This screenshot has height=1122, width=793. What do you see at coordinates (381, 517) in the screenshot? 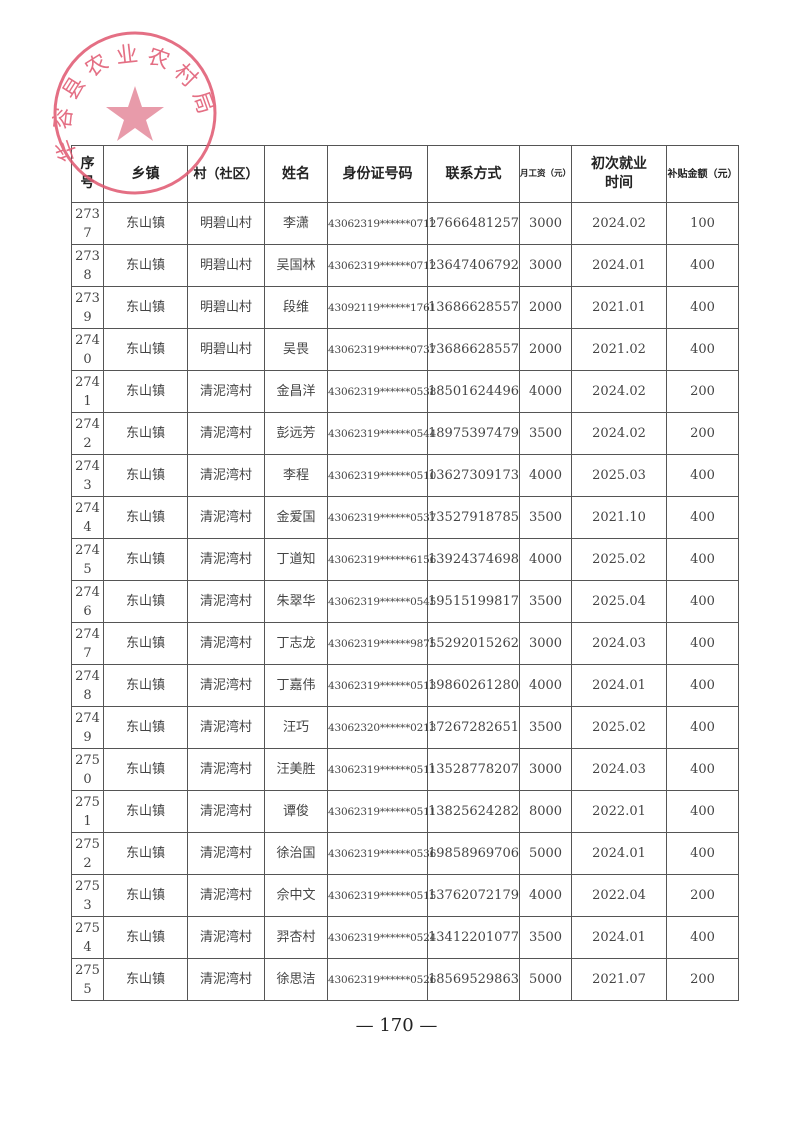
I see `cell-id-number: 43062319******0537` at bounding box center [381, 517].